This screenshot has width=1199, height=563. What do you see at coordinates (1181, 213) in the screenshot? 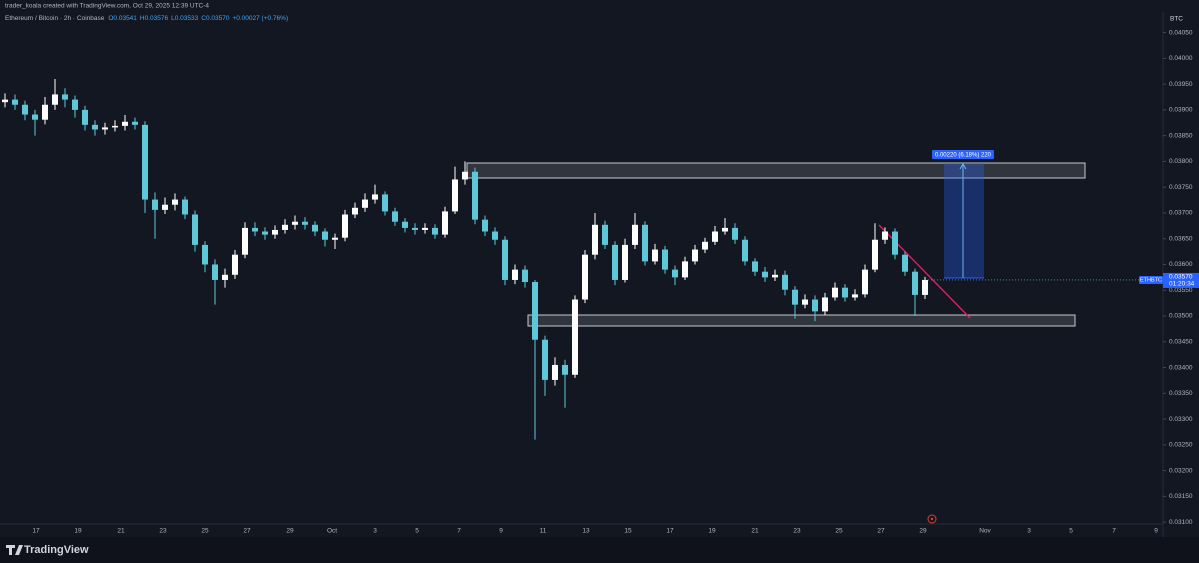
I see `y-tick-label: 0.03700` at bounding box center [1181, 213].